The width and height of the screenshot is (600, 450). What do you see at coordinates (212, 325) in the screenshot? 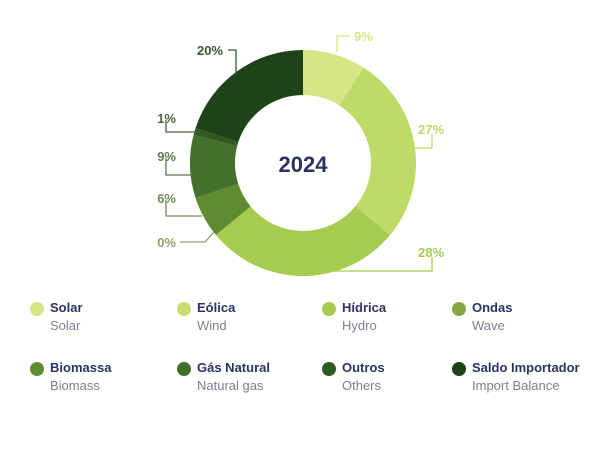
I see `legend-label-en: Wind` at bounding box center [212, 325].